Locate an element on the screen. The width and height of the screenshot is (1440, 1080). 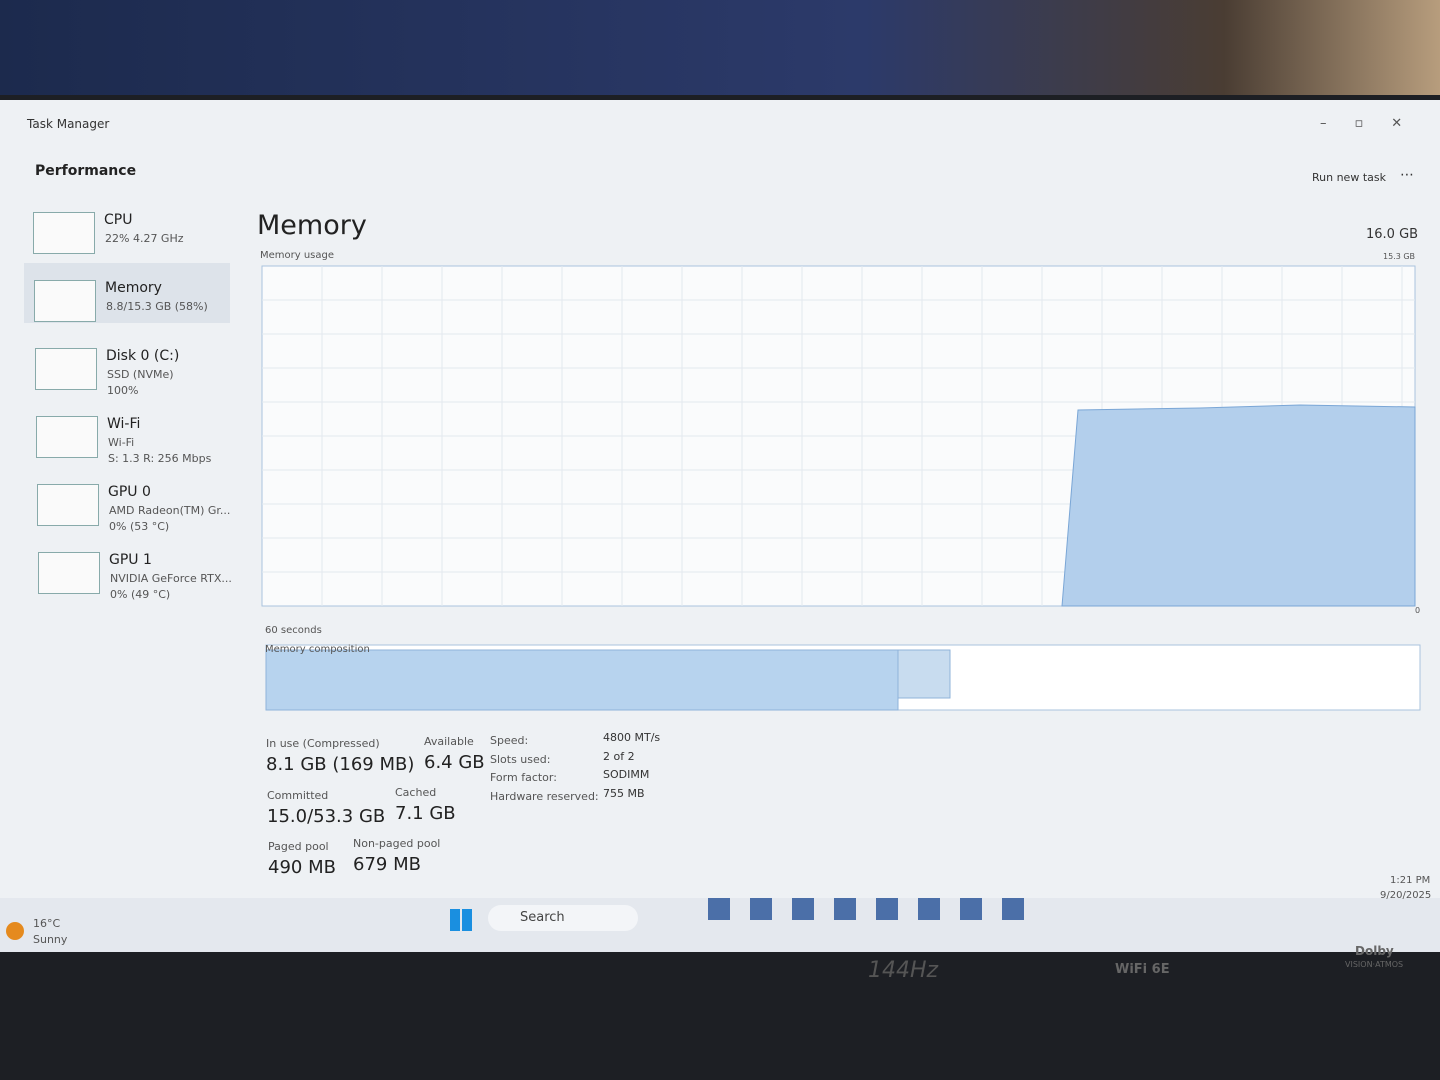
bezel-refresh: 144Hz is located at coordinates (903, 970).